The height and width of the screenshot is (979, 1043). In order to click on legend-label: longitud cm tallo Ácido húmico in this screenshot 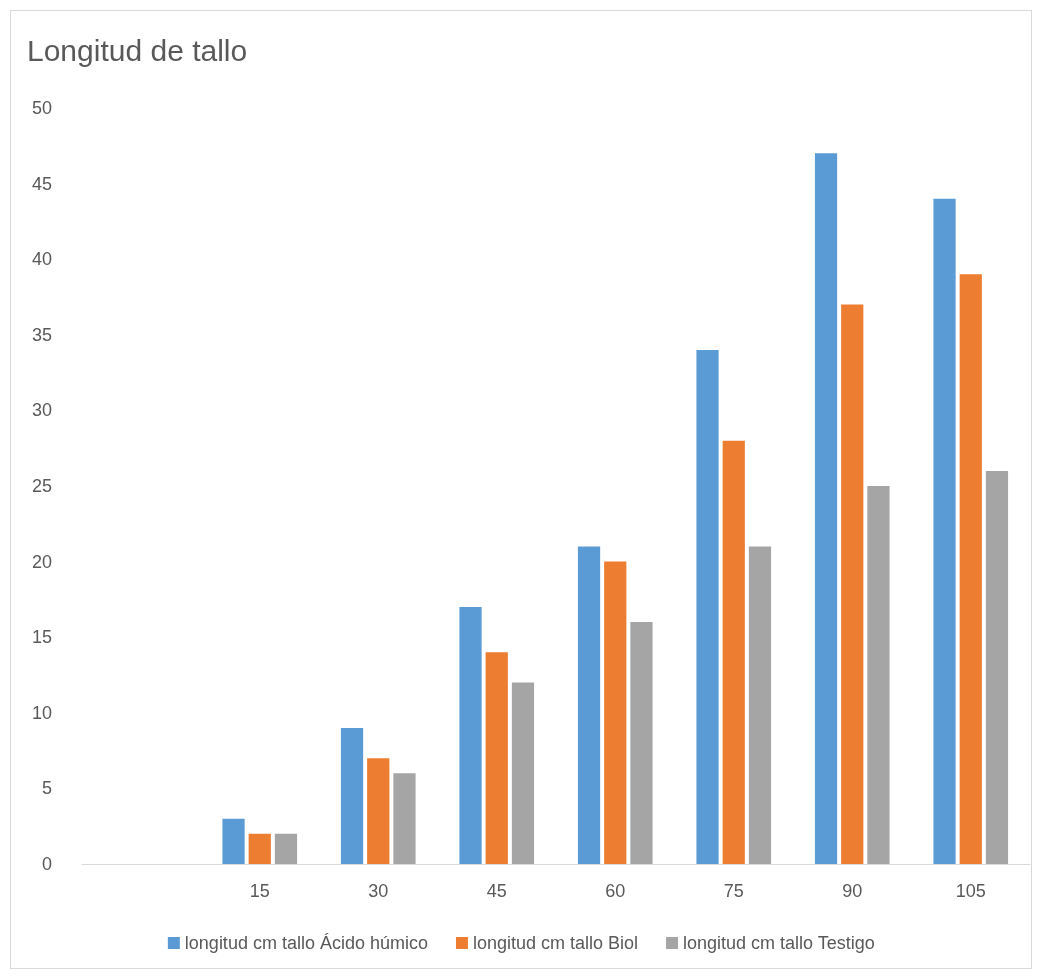, I will do `click(306, 943)`.